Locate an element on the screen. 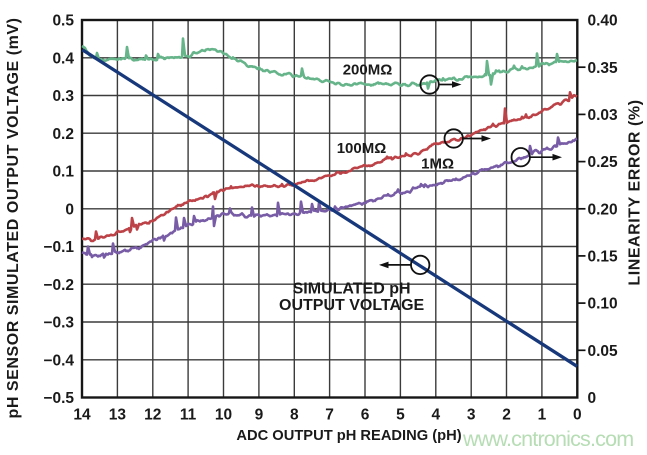 The width and height of the screenshot is (647, 455). svg-text: −0.4 is located at coordinates (58, 360).